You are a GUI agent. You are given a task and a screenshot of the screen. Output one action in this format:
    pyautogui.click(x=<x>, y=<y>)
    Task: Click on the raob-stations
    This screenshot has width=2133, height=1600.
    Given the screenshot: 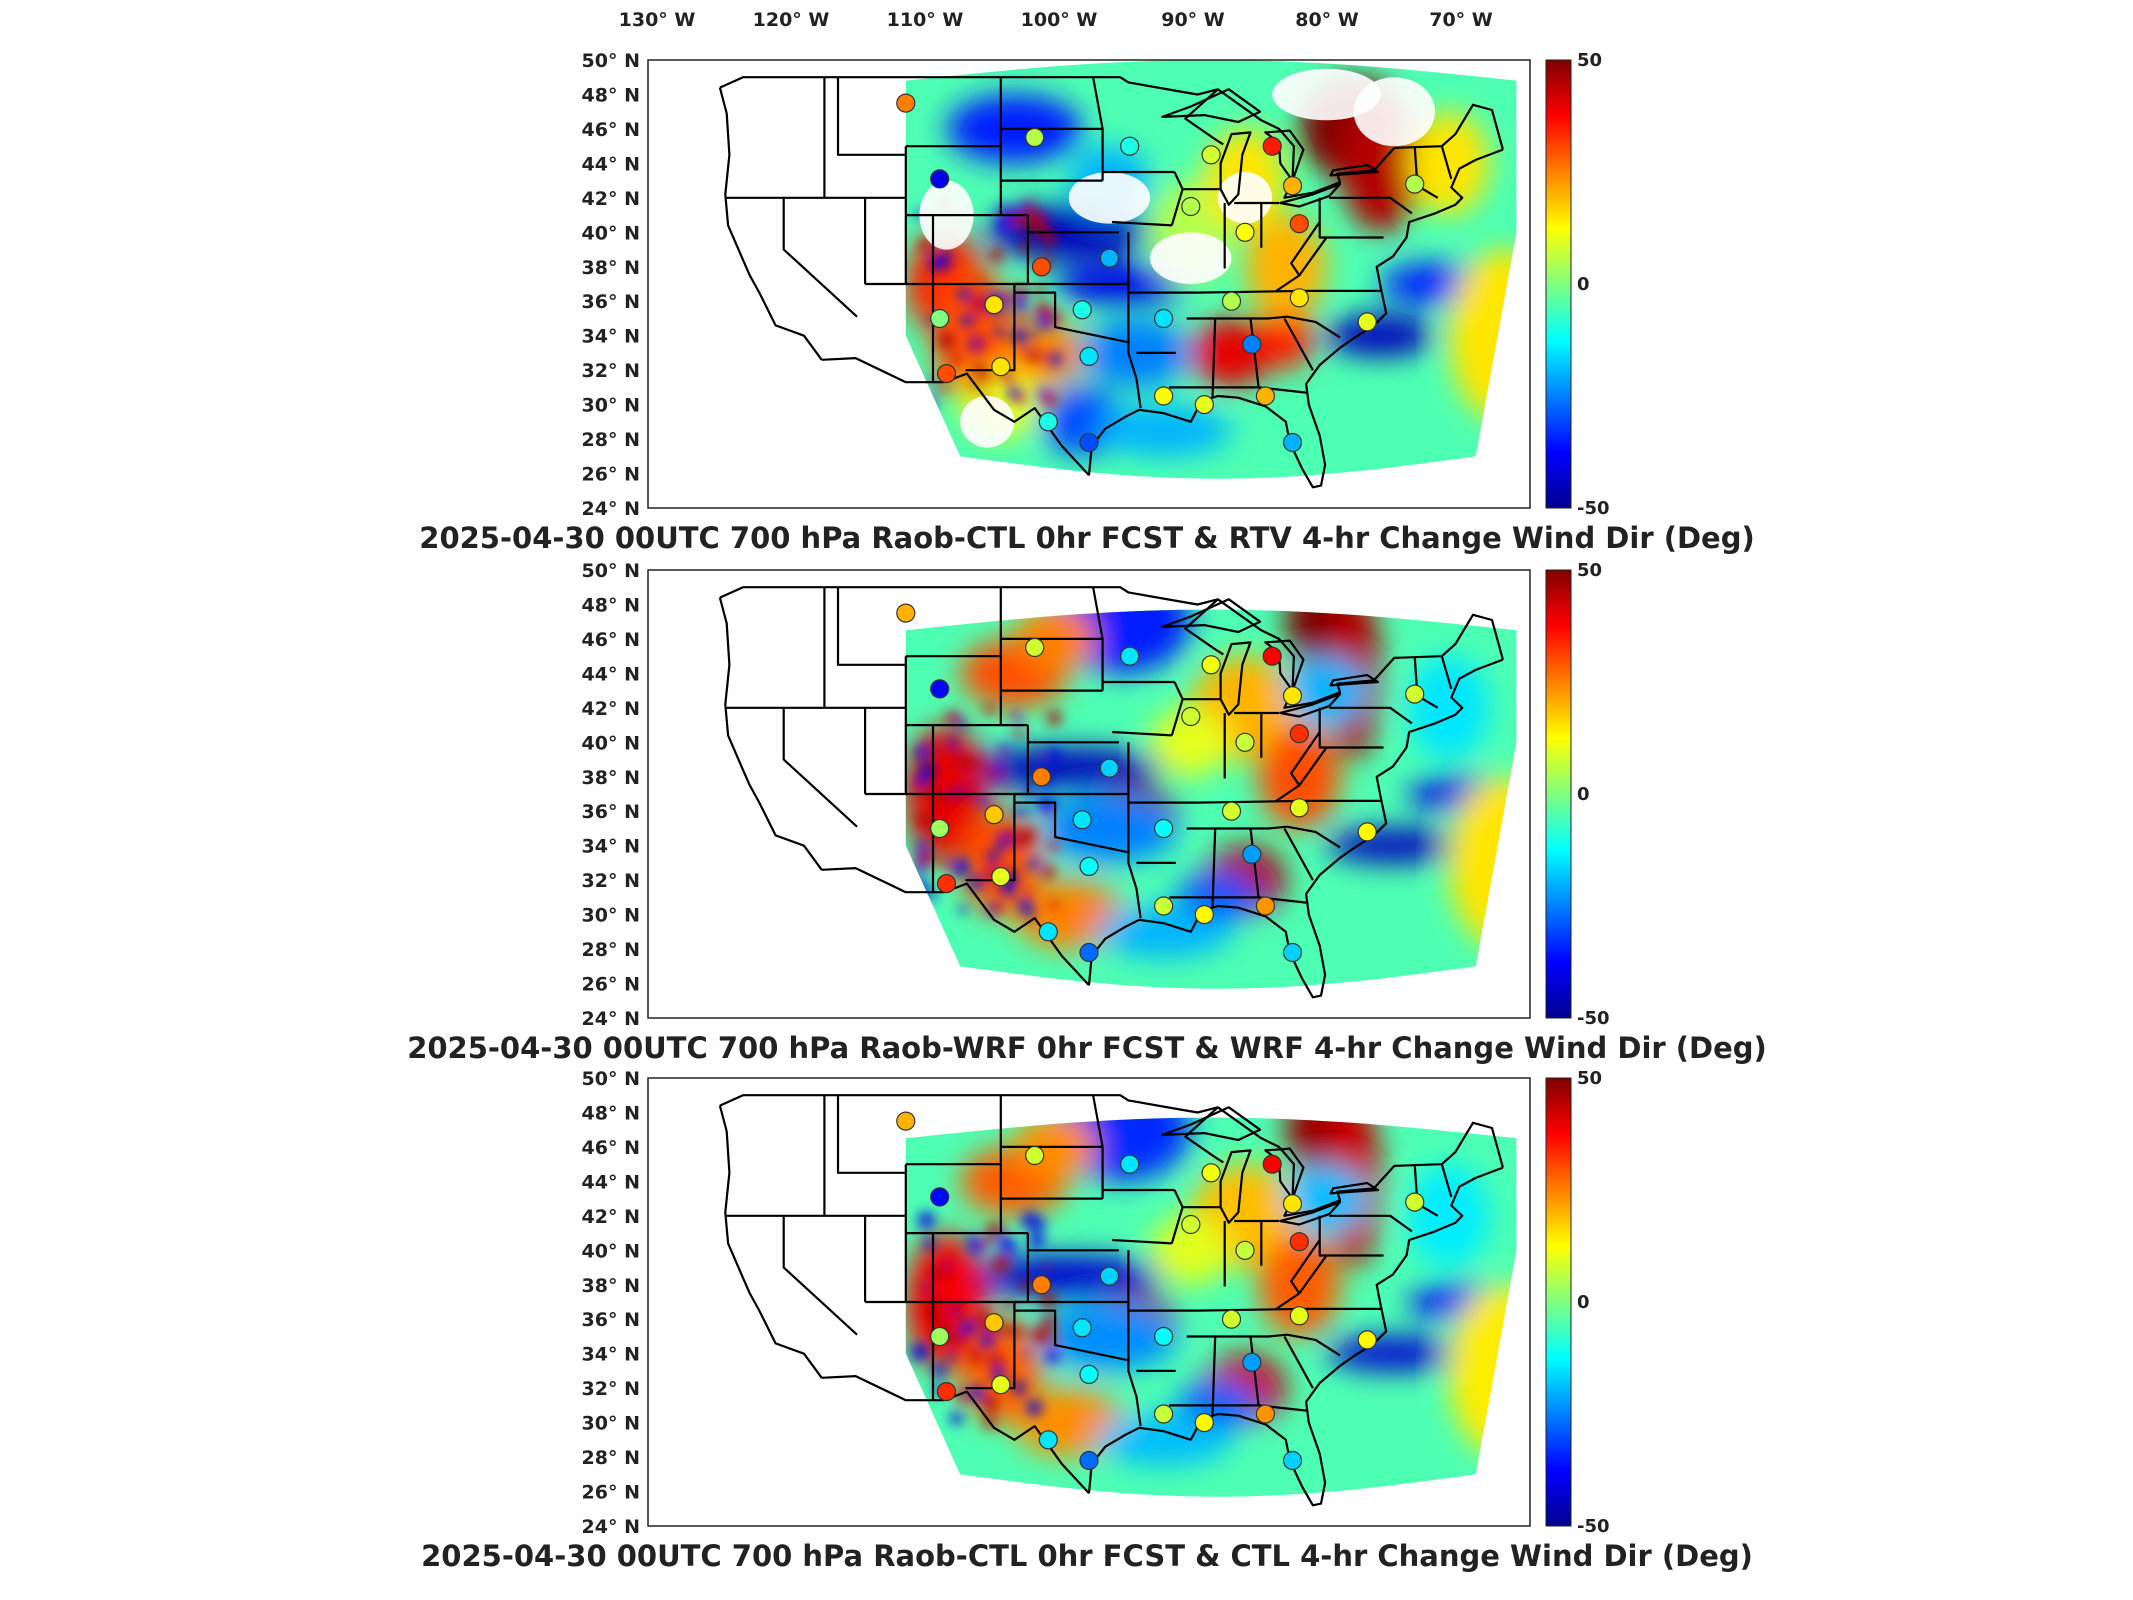 What is the action you would take?
    pyautogui.click(x=1160, y=1291)
    